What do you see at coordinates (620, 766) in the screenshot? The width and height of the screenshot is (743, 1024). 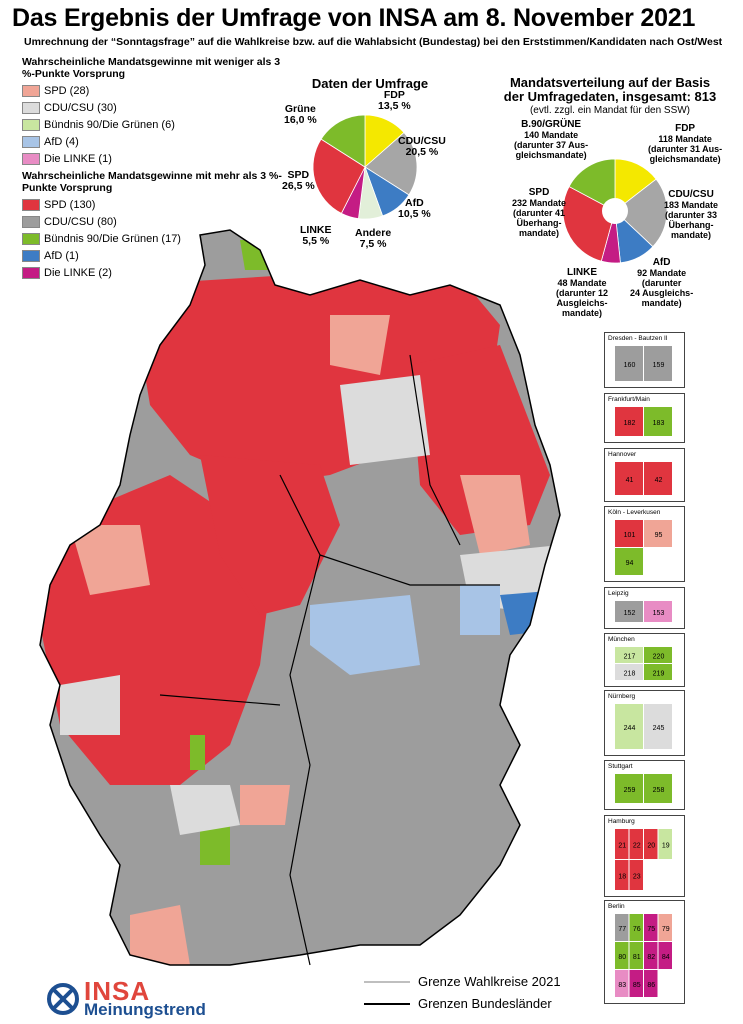 I see `inset-title: Stuttgart` at bounding box center [620, 766].